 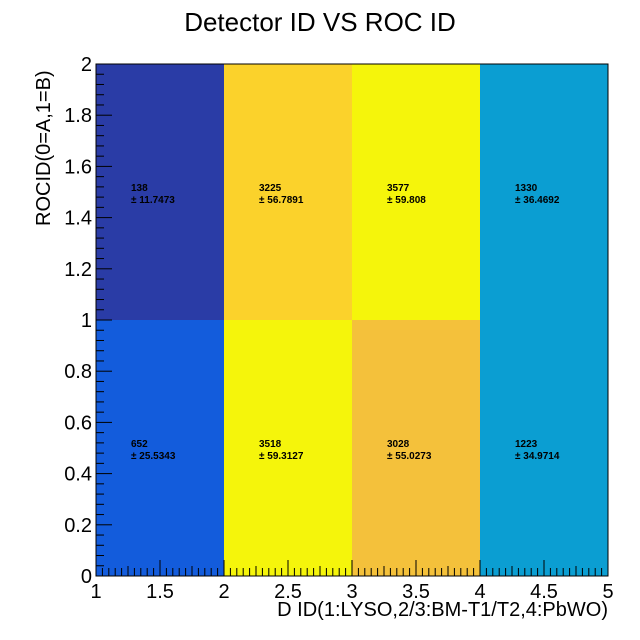 I want to click on x-axis: 1 1.5 2 2.5 3 3.5 4 4.5 5, so click(x=352, y=581).